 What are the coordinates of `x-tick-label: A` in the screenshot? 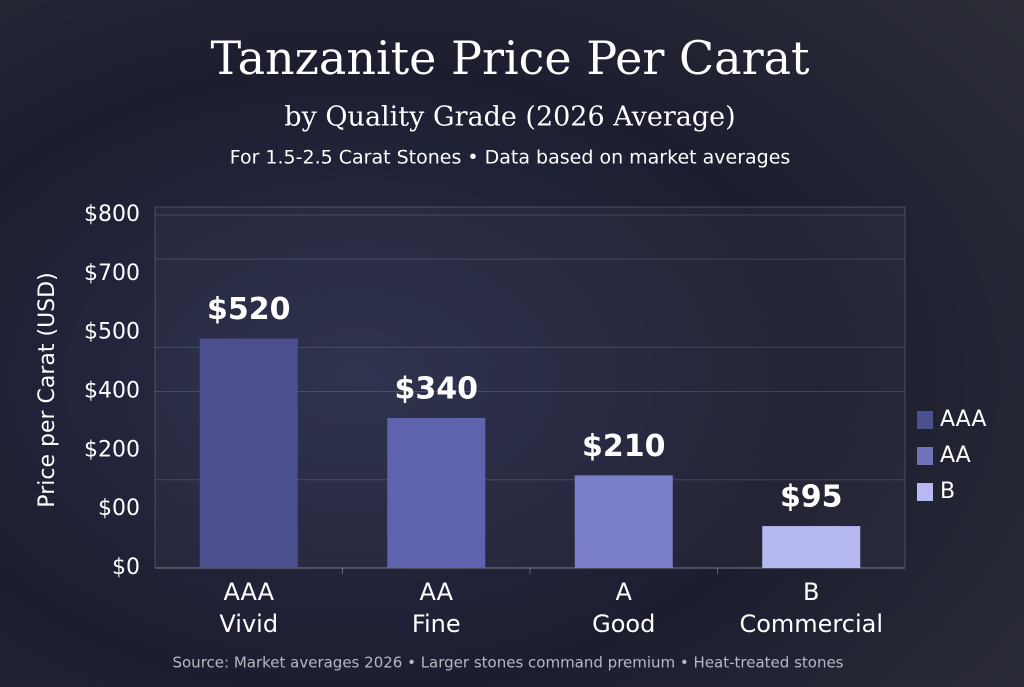 It's located at (624, 592).